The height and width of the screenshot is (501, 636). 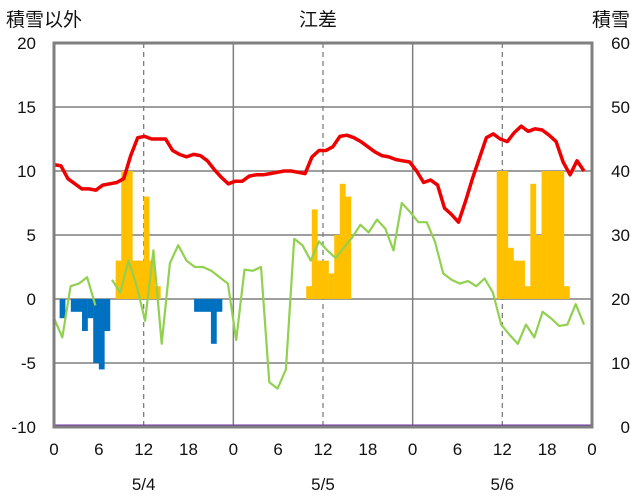 I want to click on y-left-tick-label: 5, so click(x=31, y=235).